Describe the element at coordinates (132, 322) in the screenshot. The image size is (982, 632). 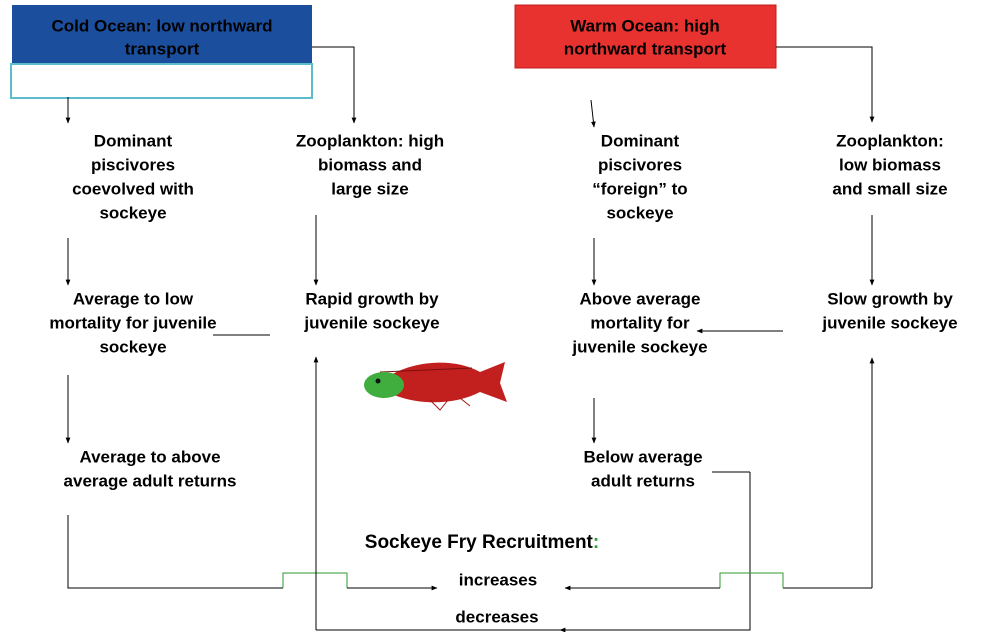
I see `node-text: mortality for juvenile` at that location.